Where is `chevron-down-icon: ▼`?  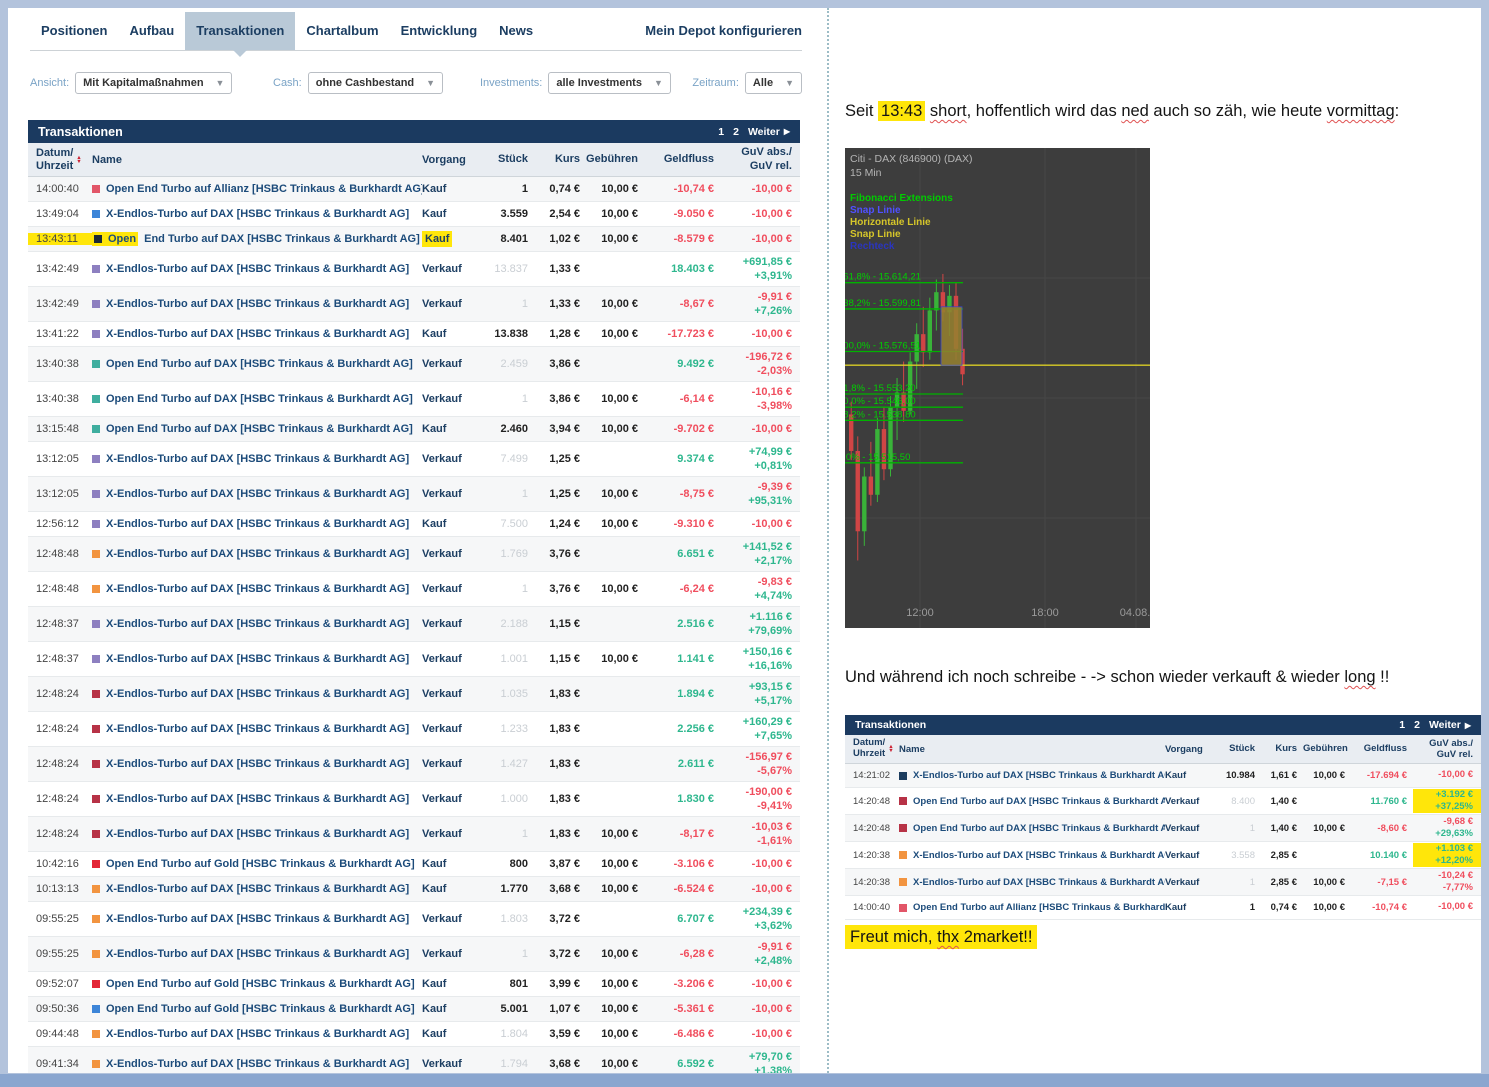 chevron-down-icon: ▼ is located at coordinates (220, 83).